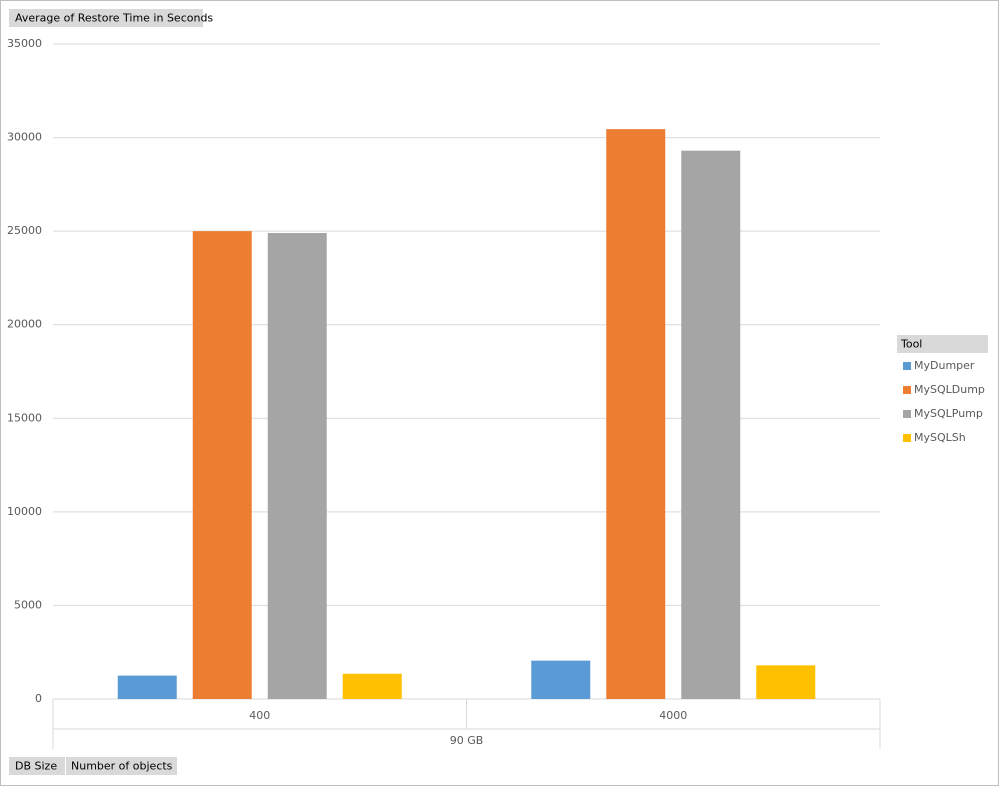 The height and width of the screenshot is (786, 999). What do you see at coordinates (944, 365) in the screenshot?
I see `legend-label: MyDumper` at bounding box center [944, 365].